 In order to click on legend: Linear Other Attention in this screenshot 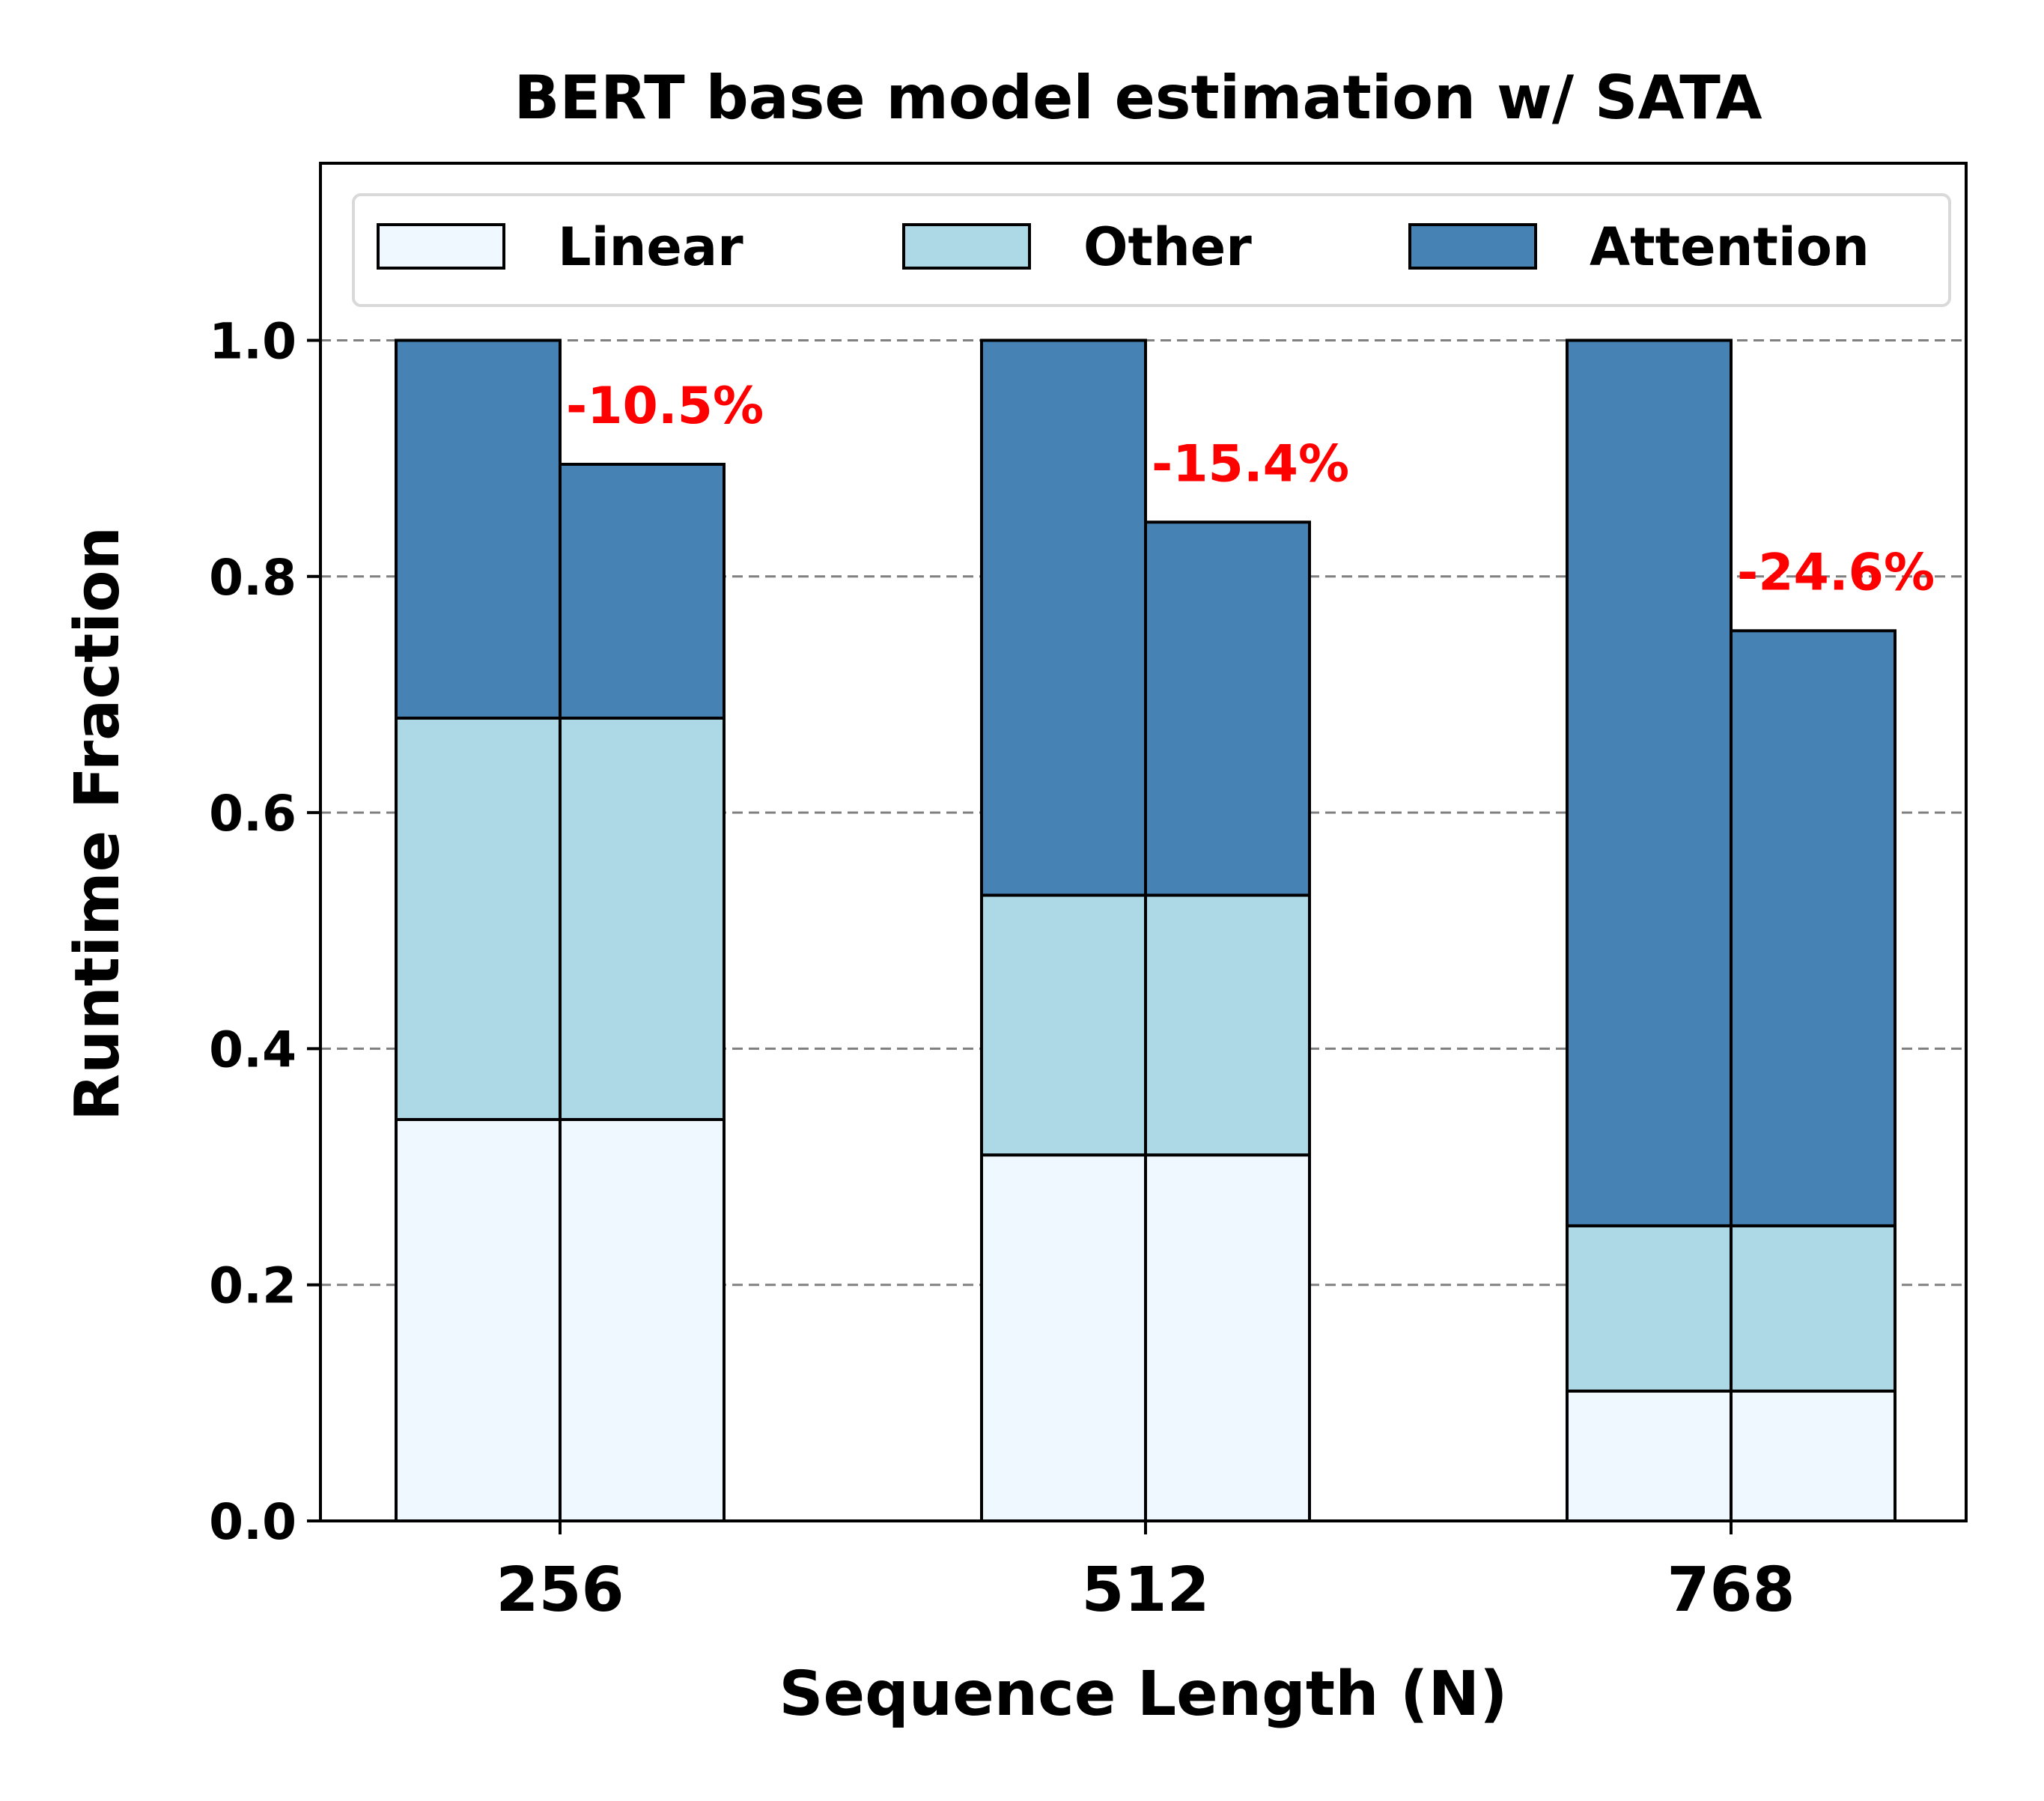, I will do `click(1151, 250)`.